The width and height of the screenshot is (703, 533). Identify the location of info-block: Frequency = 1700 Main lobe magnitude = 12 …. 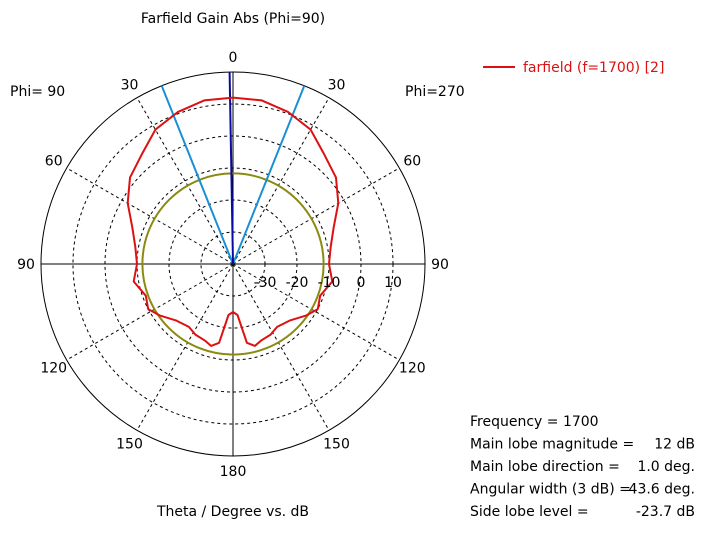
(582, 467).